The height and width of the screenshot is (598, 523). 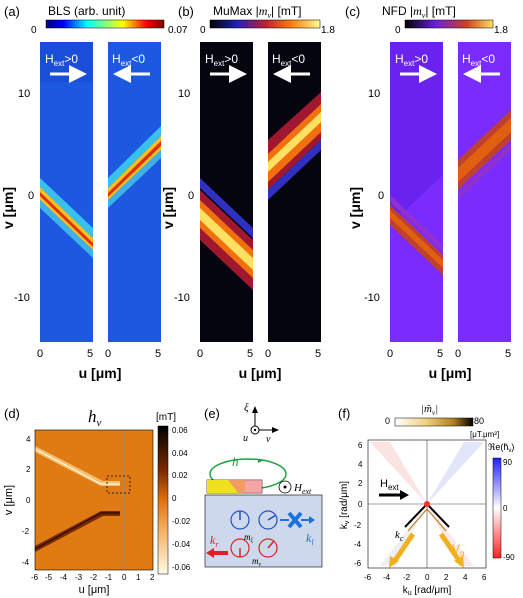 What do you see at coordinates (358, 525) in the screenshot?
I see `panel-f-ytick-4: -2` at bounding box center [358, 525].